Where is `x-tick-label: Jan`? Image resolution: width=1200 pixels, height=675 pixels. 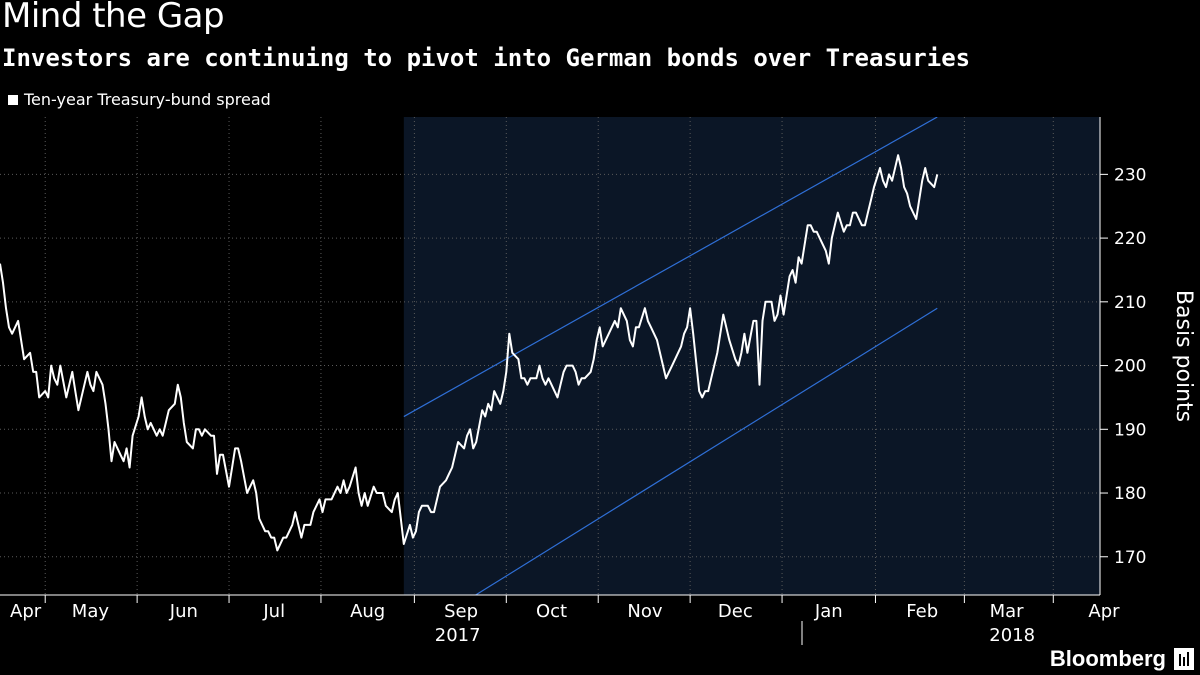 x-tick-label: Jan is located at coordinates (828, 611).